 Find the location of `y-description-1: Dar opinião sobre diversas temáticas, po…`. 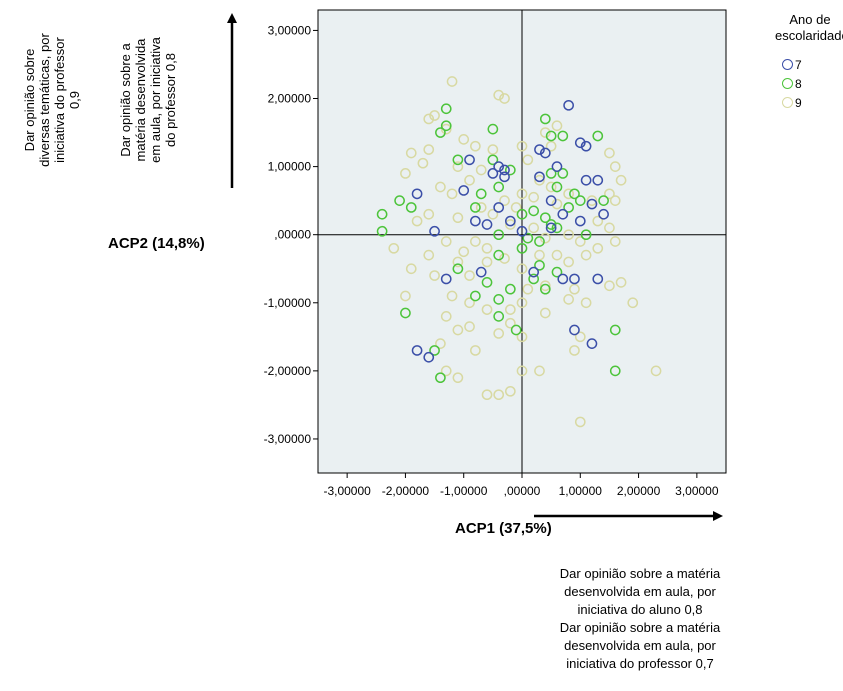

y-description-1: Dar opinião sobre diversas temáticas, po… is located at coordinates (52, 100).